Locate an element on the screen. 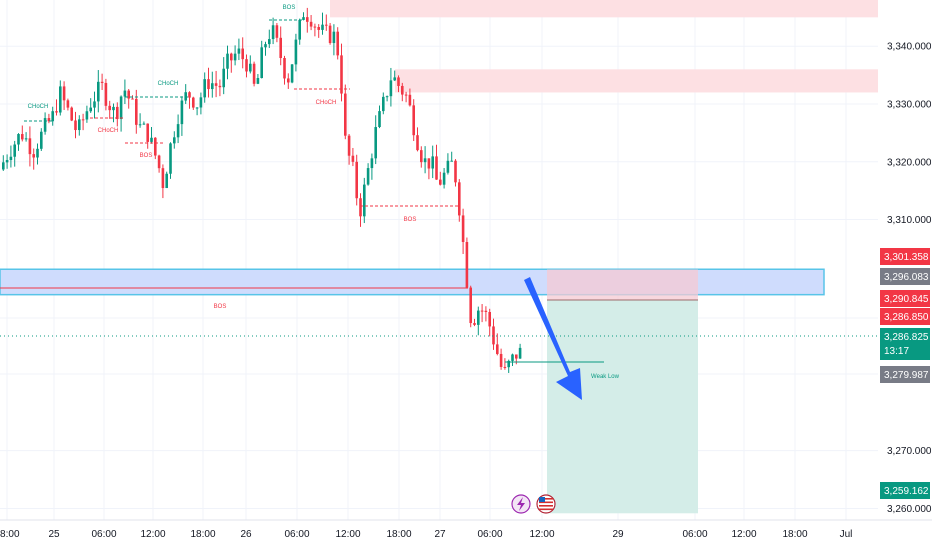  demand-zone-blue is located at coordinates (412, 282).